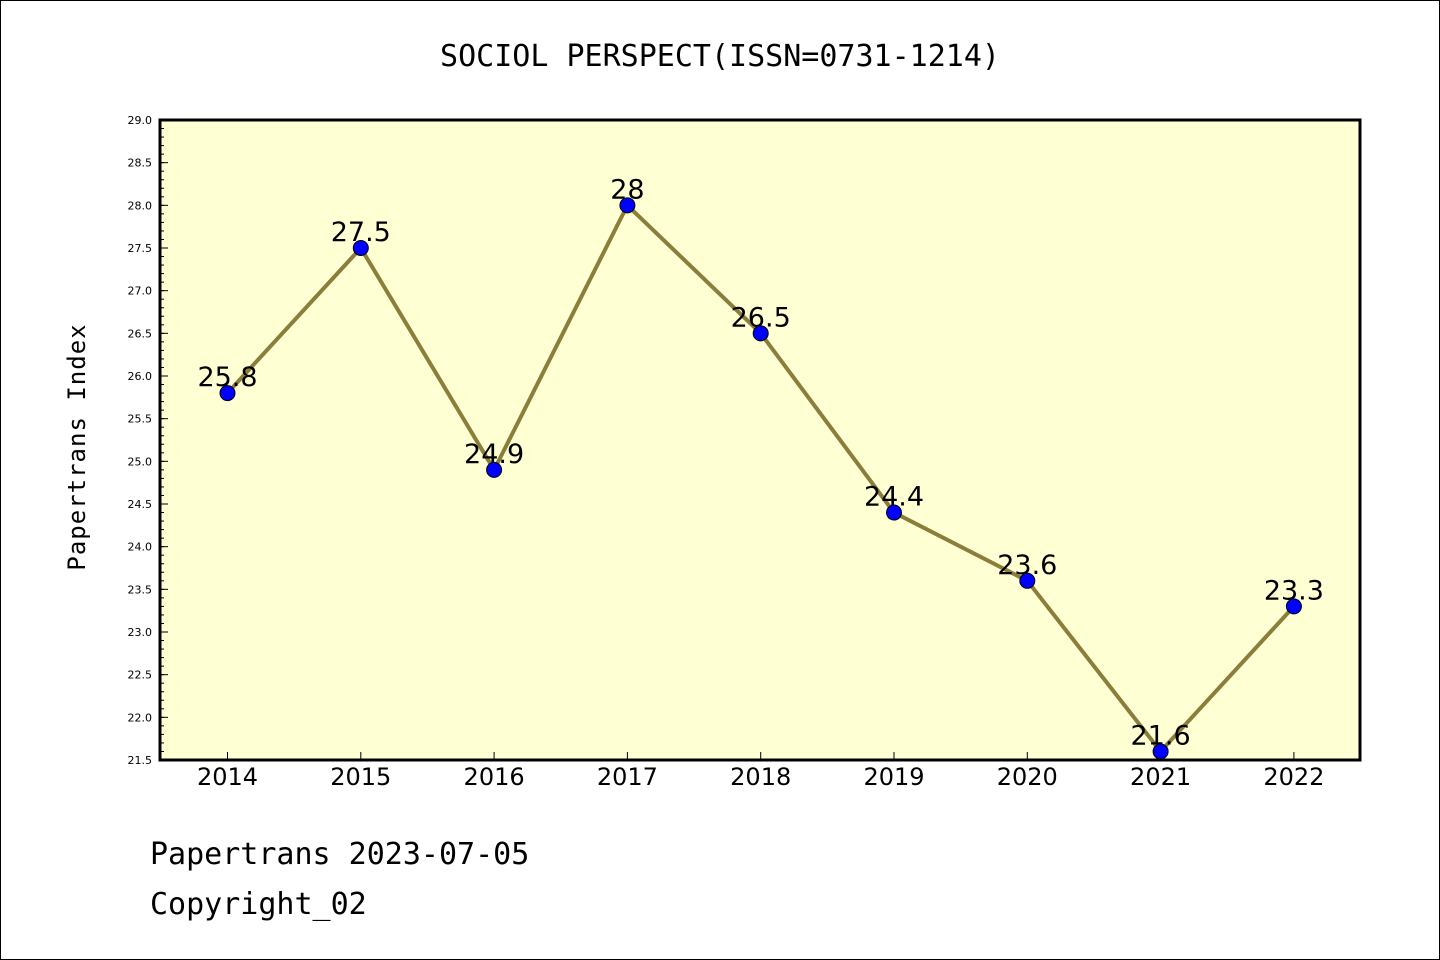 Image resolution: width=1440 pixels, height=960 pixels. I want to click on x-tick-label: 2014, so click(227, 777).